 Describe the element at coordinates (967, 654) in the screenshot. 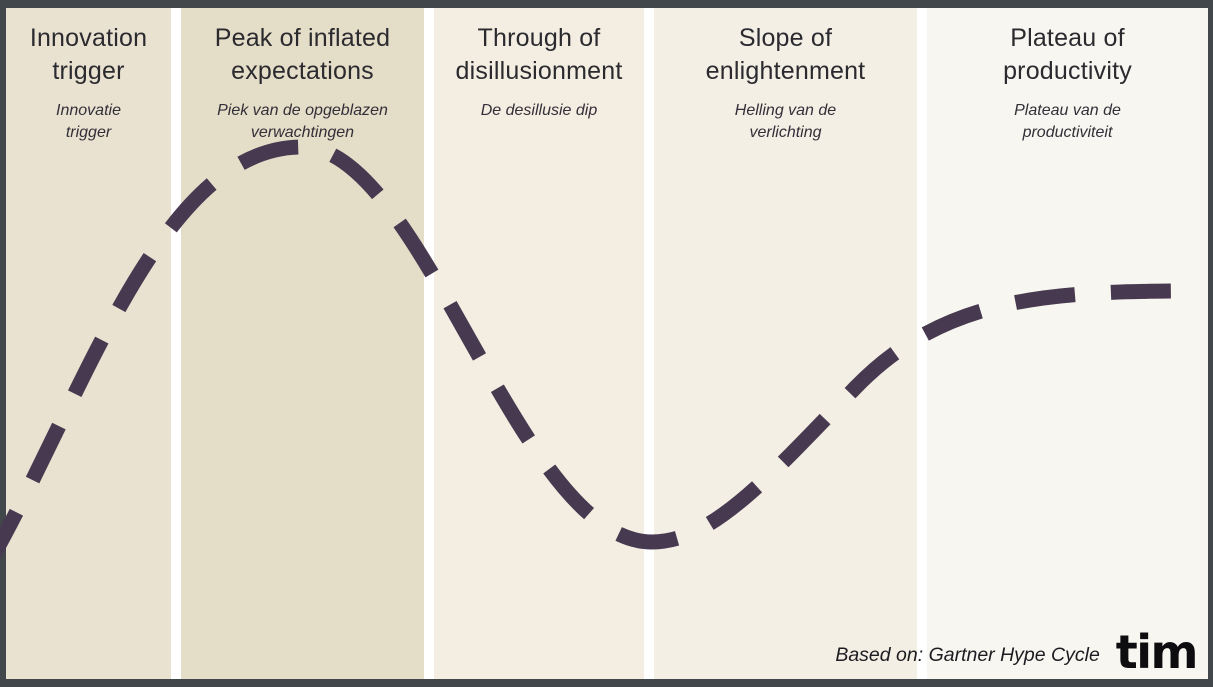

I see `credit-text: Based on: Gartner Hype Cycle` at that location.